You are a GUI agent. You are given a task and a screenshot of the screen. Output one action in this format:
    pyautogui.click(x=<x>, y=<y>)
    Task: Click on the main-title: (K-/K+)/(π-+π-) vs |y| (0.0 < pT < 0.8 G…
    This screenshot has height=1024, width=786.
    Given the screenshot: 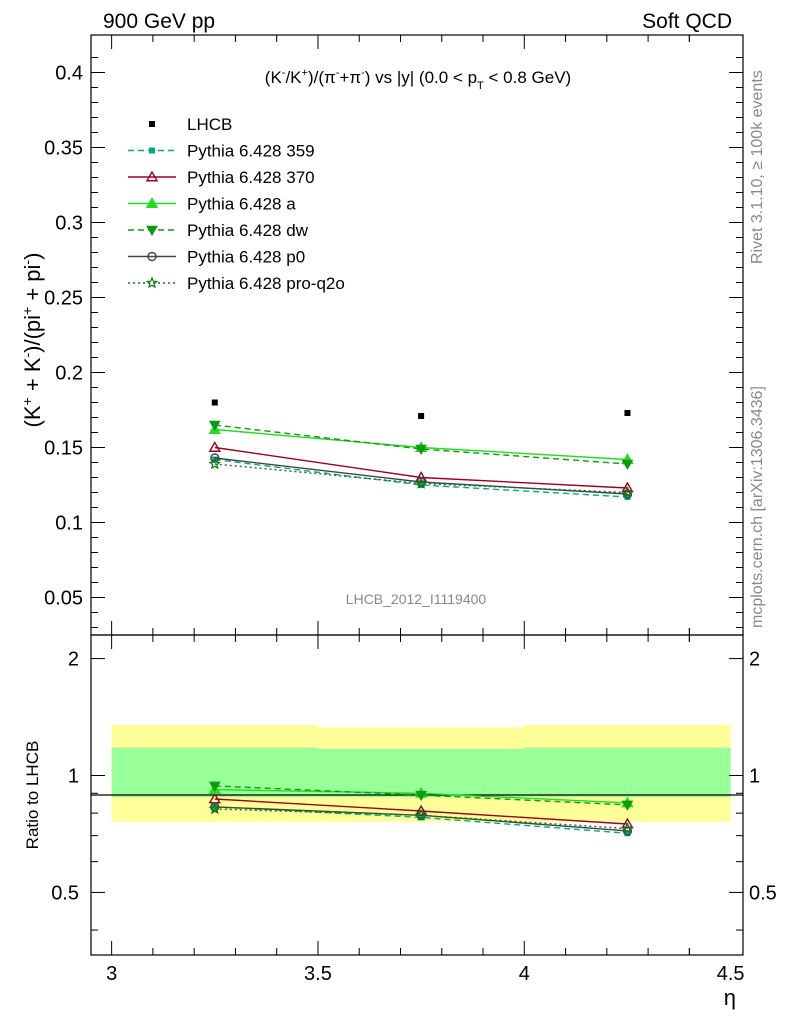 What is the action you would take?
    pyautogui.click(x=418, y=79)
    